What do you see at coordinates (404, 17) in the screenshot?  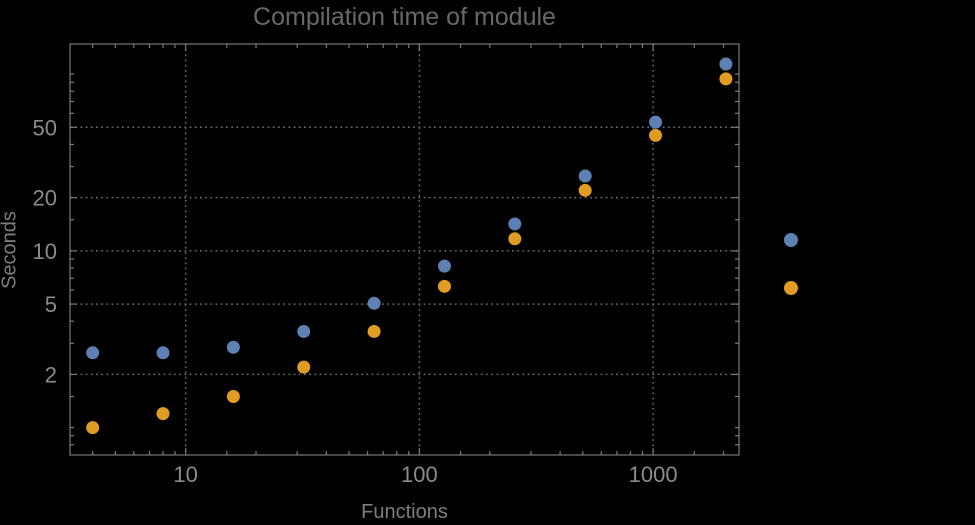 I see `chart-title: Compilation time of module` at bounding box center [404, 17].